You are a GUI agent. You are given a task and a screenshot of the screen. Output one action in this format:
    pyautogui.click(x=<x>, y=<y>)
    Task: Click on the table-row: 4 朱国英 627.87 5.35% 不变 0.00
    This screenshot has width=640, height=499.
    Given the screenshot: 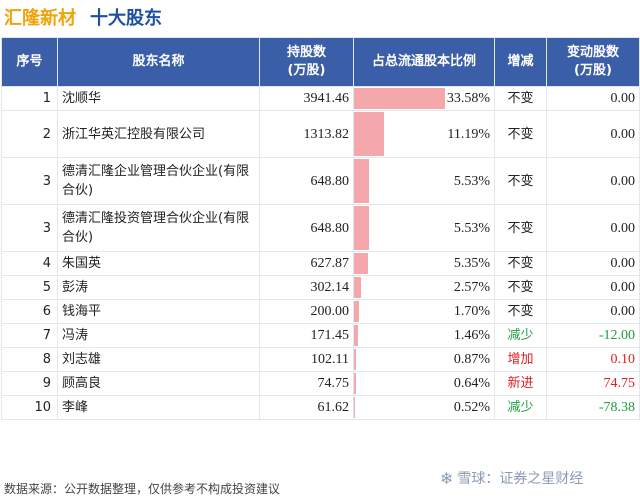 What is the action you would take?
    pyautogui.click(x=320, y=263)
    